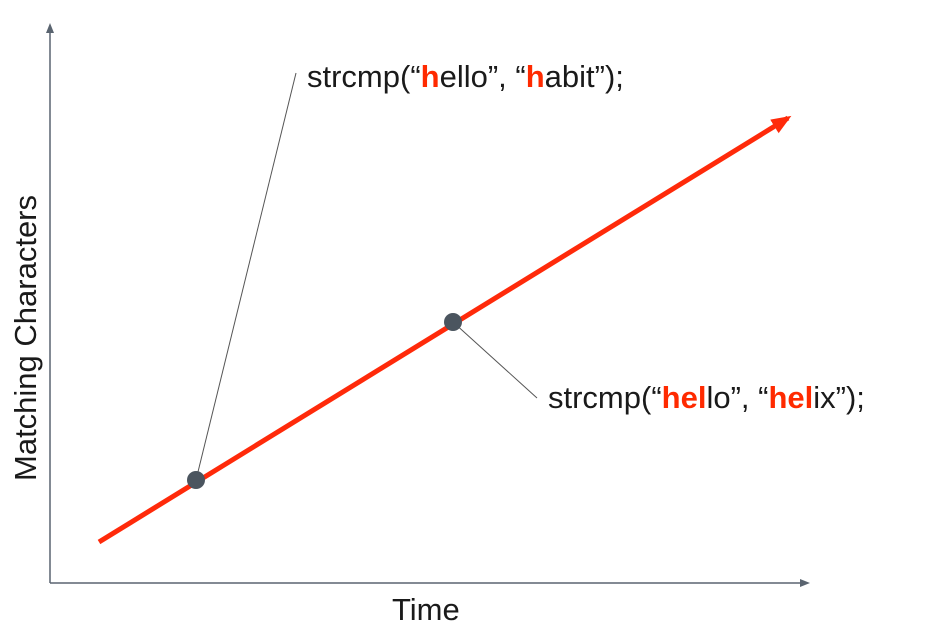 Image resolution: width=946 pixels, height=636 pixels. What do you see at coordinates (569, 76) in the screenshot?
I see `annotation-s2-rest: abit` at bounding box center [569, 76].